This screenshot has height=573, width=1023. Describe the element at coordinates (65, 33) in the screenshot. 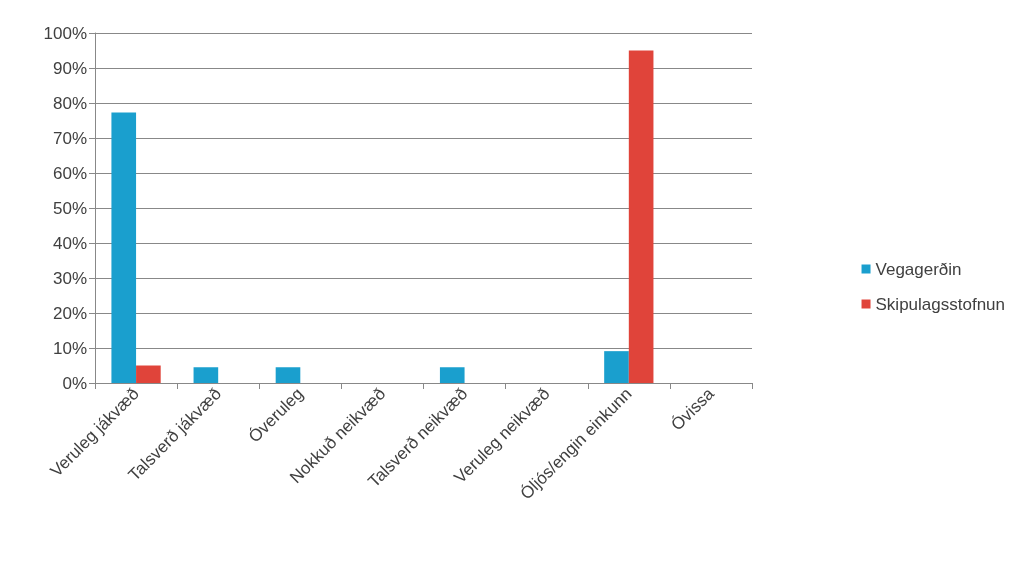

I see `y-tick-label: 100%` at that location.